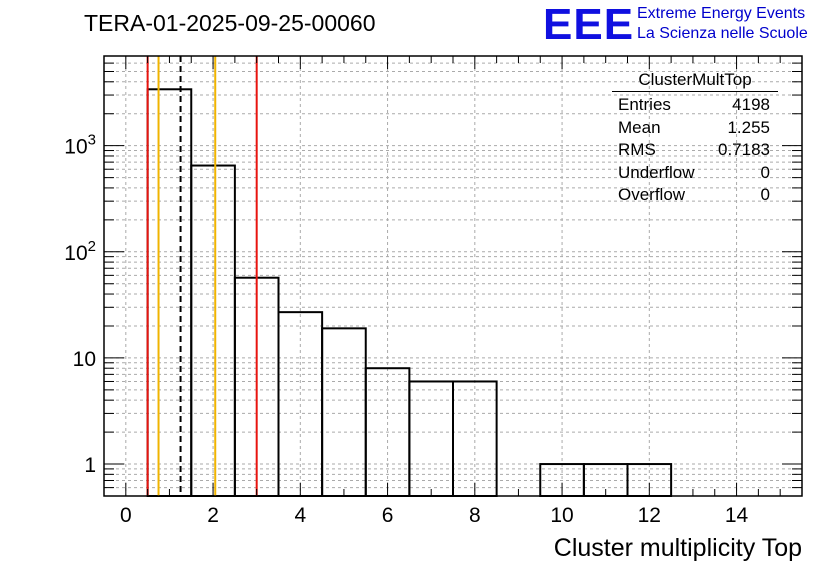 Image resolution: width=836 pixels, height=572 pixels. Describe the element at coordinates (656, 172) in the screenshot. I see `stat-label: Underflow` at that location.